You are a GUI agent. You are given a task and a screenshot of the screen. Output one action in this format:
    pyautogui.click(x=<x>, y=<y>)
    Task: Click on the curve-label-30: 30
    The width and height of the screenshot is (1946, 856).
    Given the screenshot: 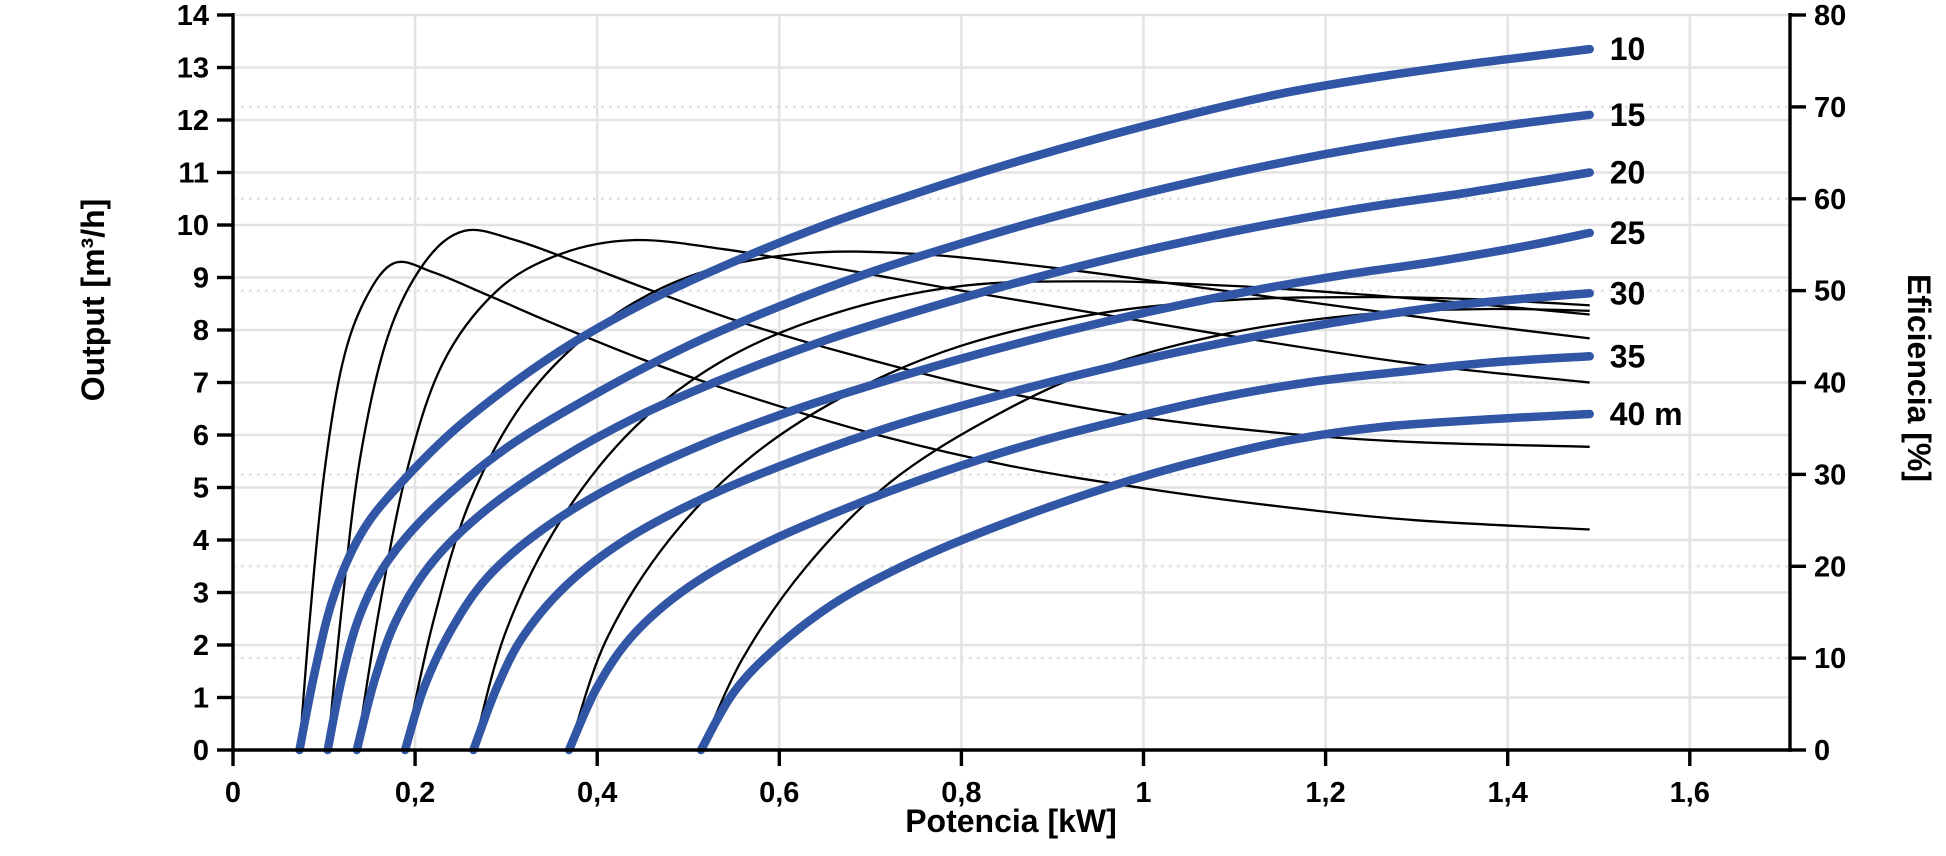 What is the action you would take?
    pyautogui.click(x=1628, y=293)
    